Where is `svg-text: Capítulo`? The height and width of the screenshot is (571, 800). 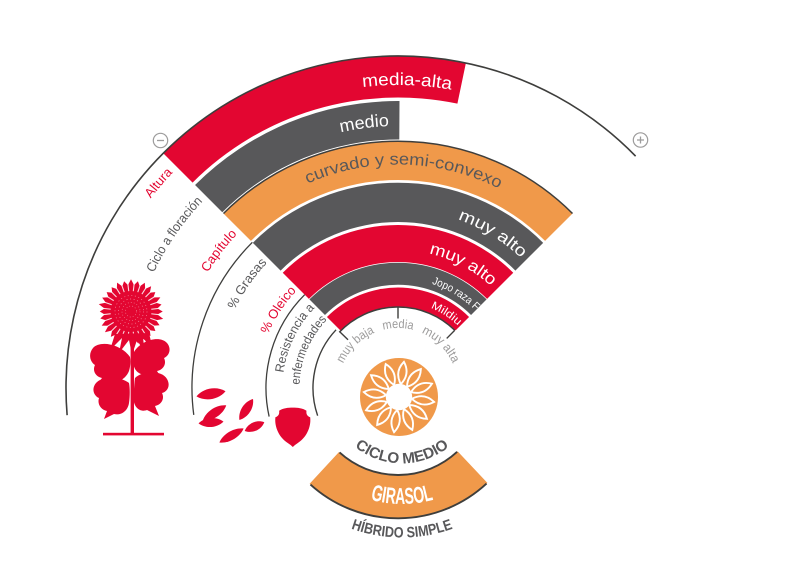 svg-text: Capítulo is located at coordinates (219, 250).